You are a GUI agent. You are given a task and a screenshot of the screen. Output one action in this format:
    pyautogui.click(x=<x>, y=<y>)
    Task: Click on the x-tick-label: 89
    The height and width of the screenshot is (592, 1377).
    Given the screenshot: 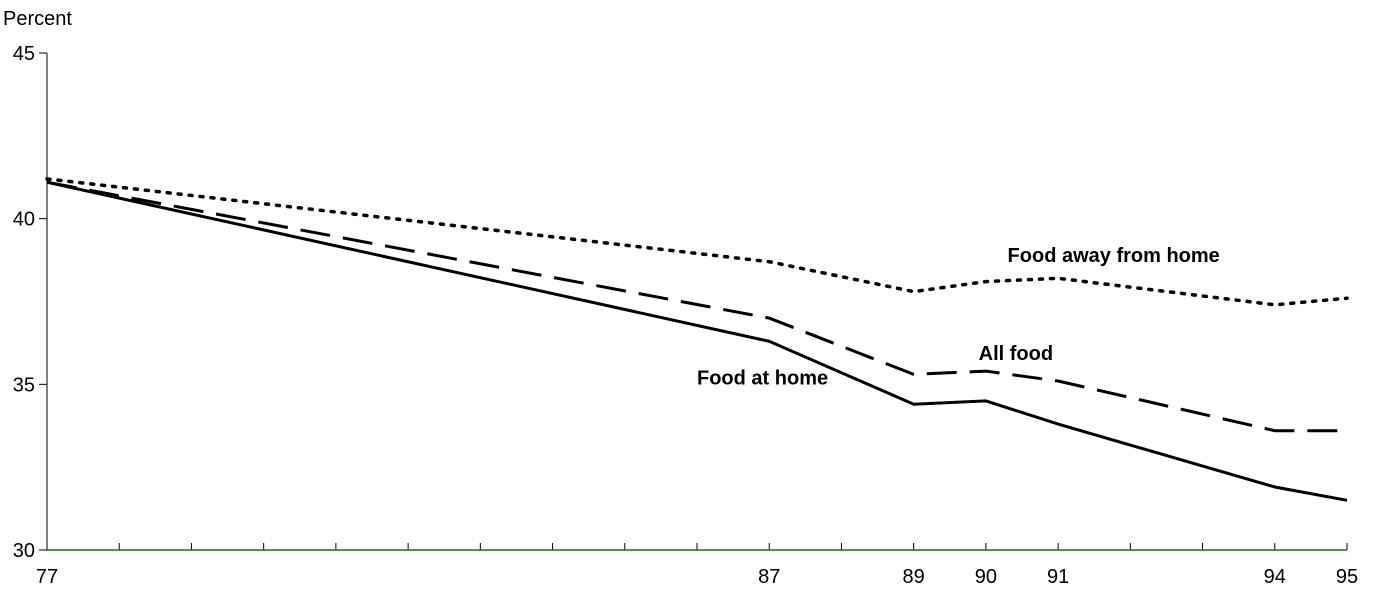 What is the action you would take?
    pyautogui.click(x=914, y=577)
    